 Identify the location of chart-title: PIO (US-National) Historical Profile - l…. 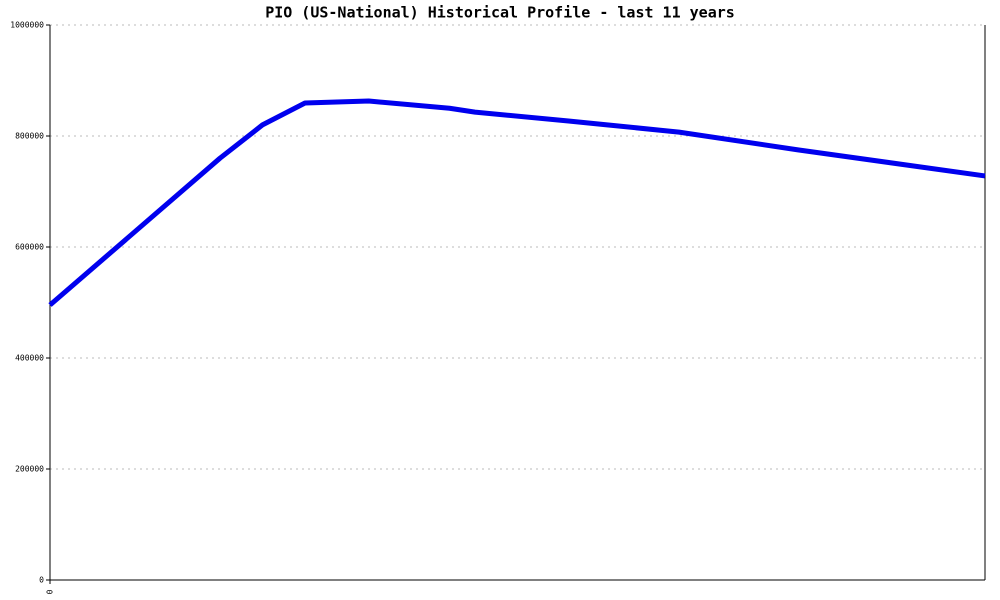
(500, 13).